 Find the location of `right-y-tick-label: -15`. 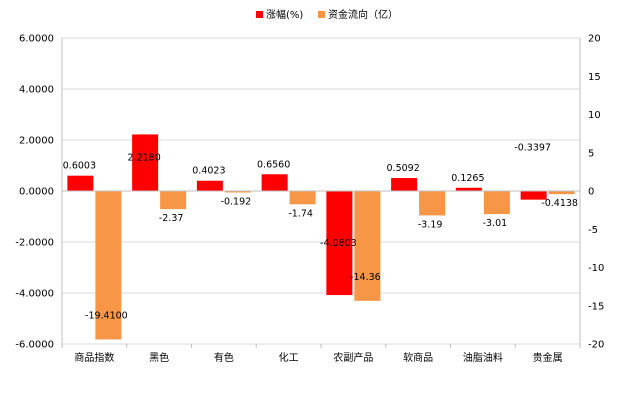

right-y-tick-label: -15 is located at coordinates (596, 306).